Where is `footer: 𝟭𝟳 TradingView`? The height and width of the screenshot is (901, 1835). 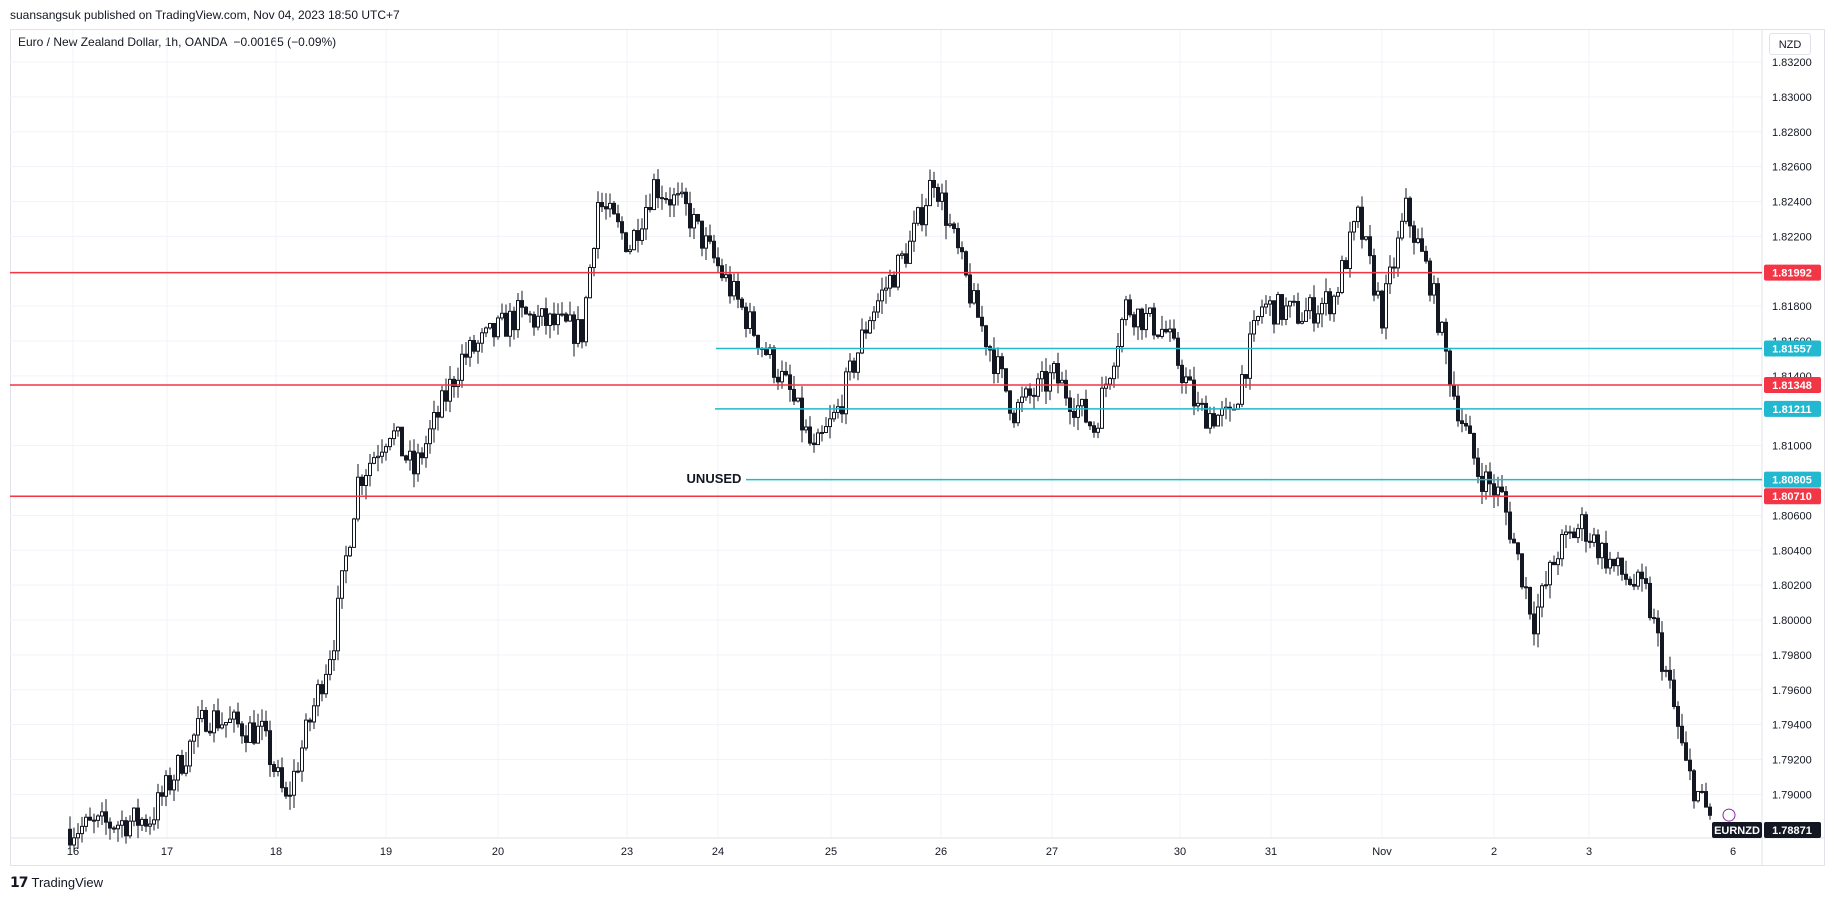 footer: 𝟭𝟳 TradingView is located at coordinates (56, 882).